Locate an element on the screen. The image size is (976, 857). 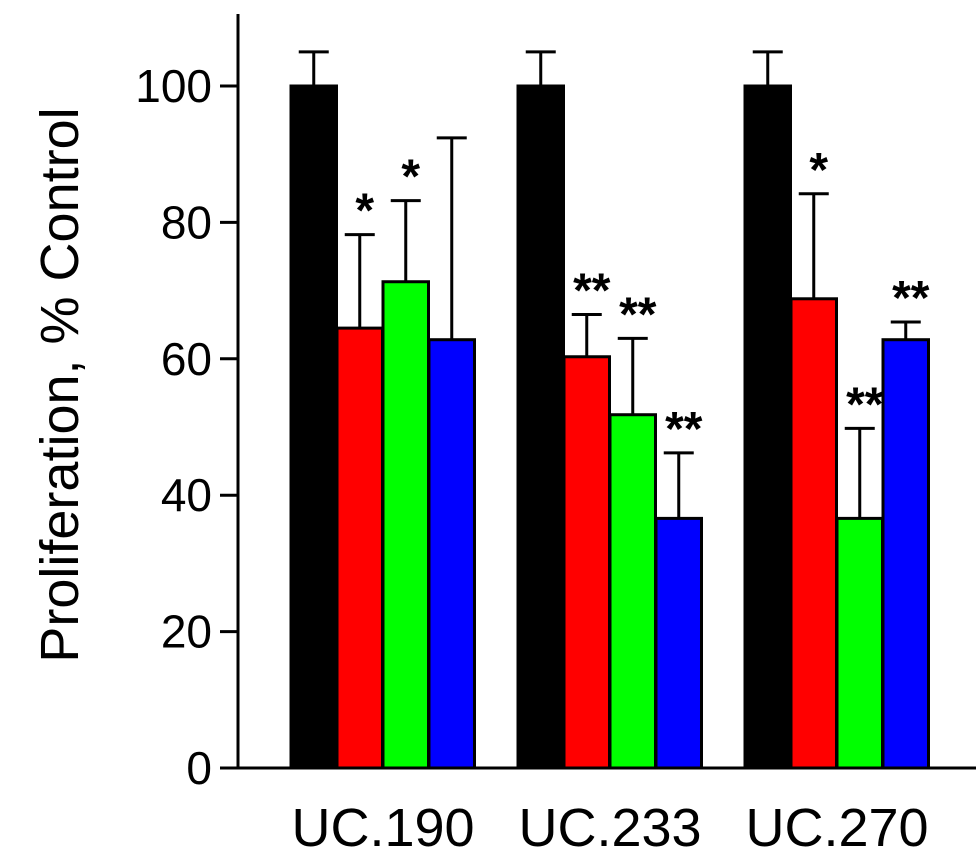
y-tick-label: 20 is located at coordinates (186, 632).